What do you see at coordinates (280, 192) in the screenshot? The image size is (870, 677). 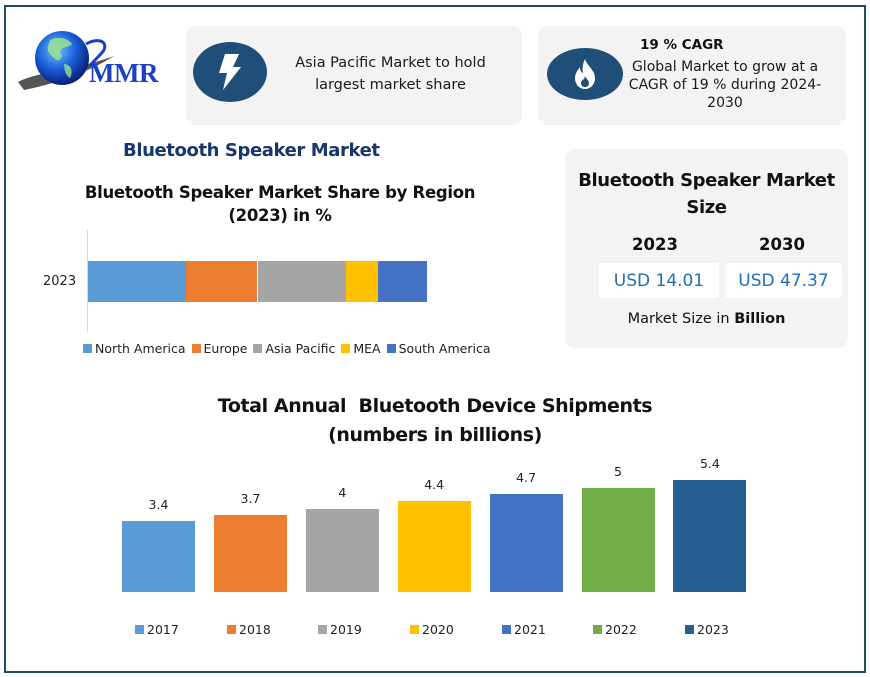 I see `region-share-title-line1: Bluetooth Speaker Market Share by Region` at bounding box center [280, 192].